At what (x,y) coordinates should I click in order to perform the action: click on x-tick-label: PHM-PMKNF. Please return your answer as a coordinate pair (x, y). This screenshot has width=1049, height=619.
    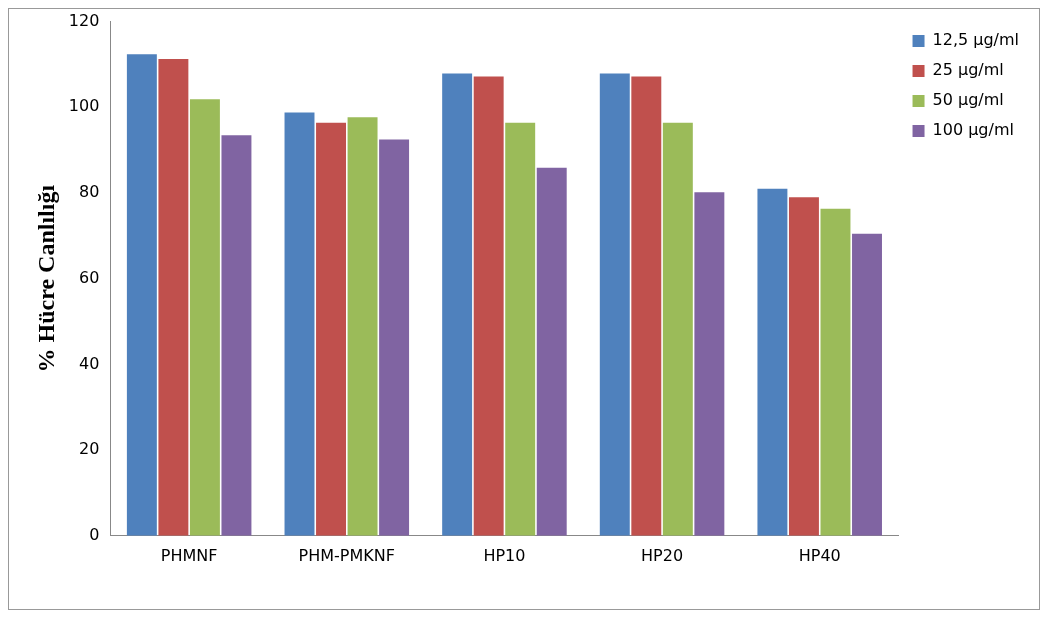
    Looking at the image, I should click on (346, 555).